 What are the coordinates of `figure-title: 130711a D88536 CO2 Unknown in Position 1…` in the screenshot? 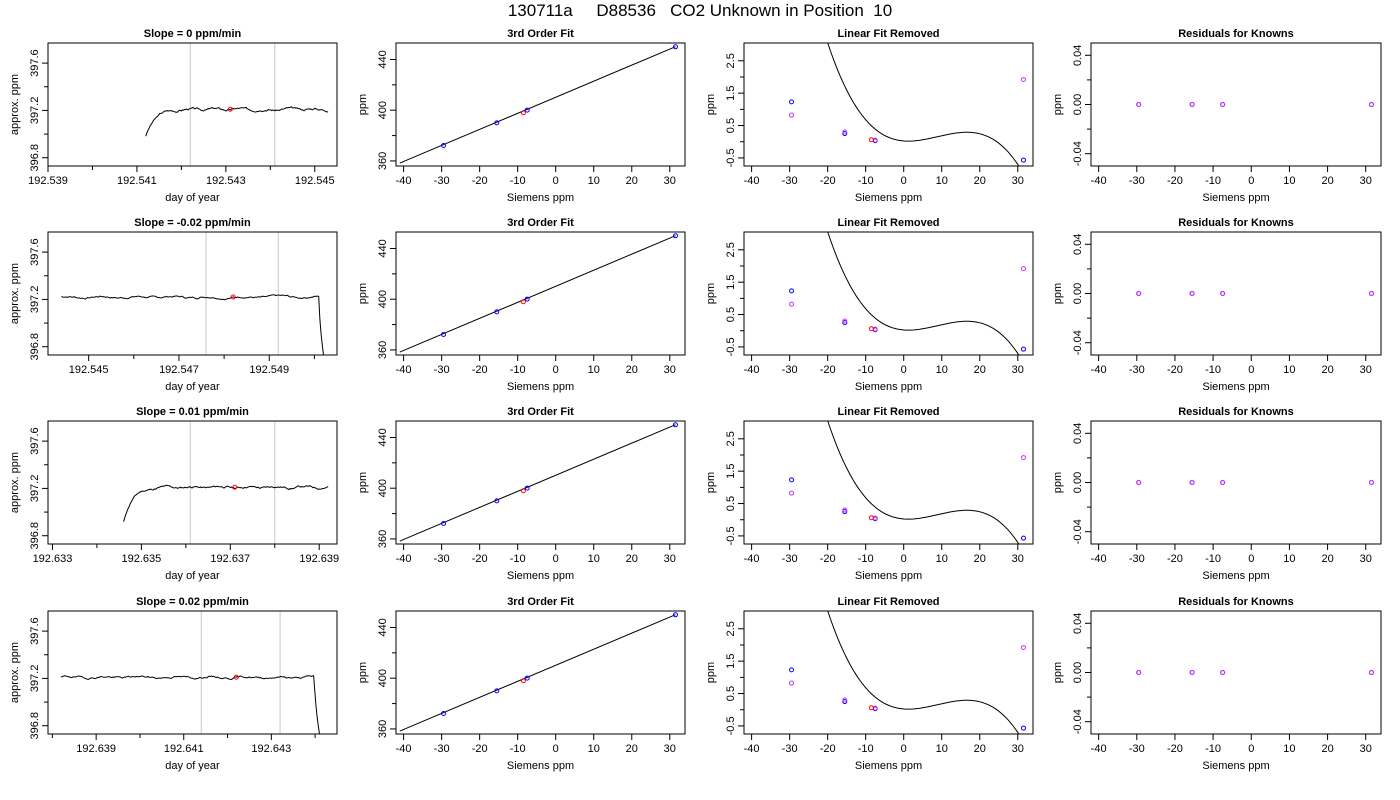 It's located at (700, 10).